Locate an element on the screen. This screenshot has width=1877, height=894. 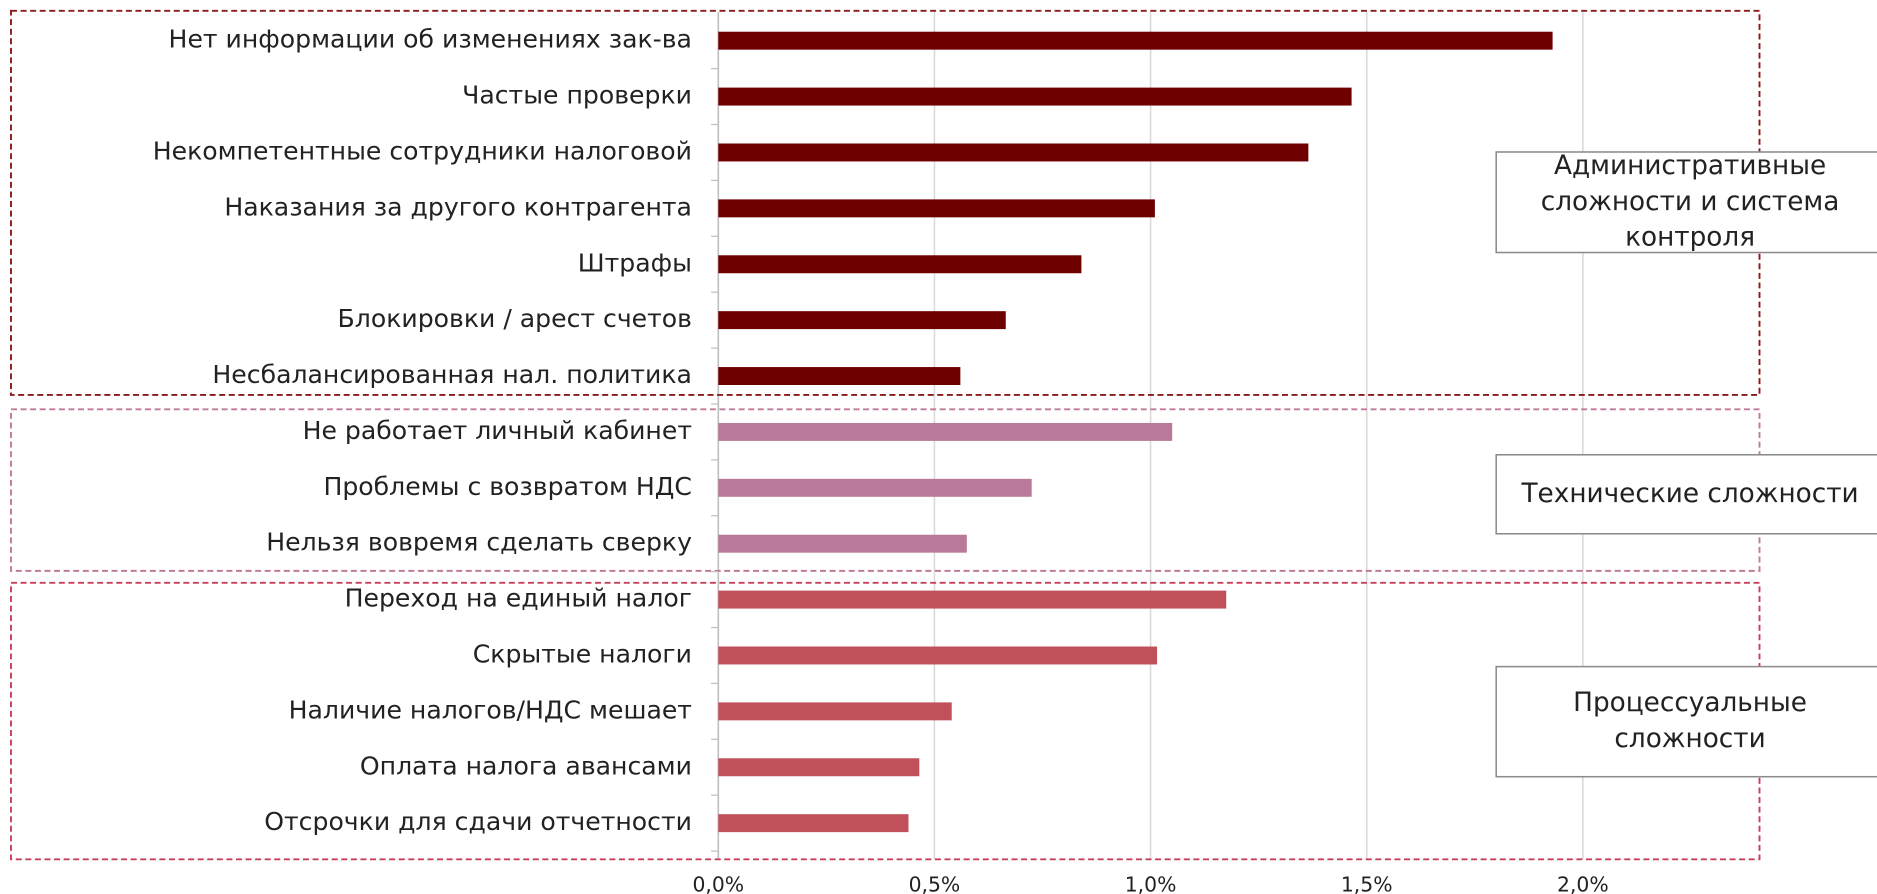
group-label: Технические сложности is located at coordinates (1689, 494).